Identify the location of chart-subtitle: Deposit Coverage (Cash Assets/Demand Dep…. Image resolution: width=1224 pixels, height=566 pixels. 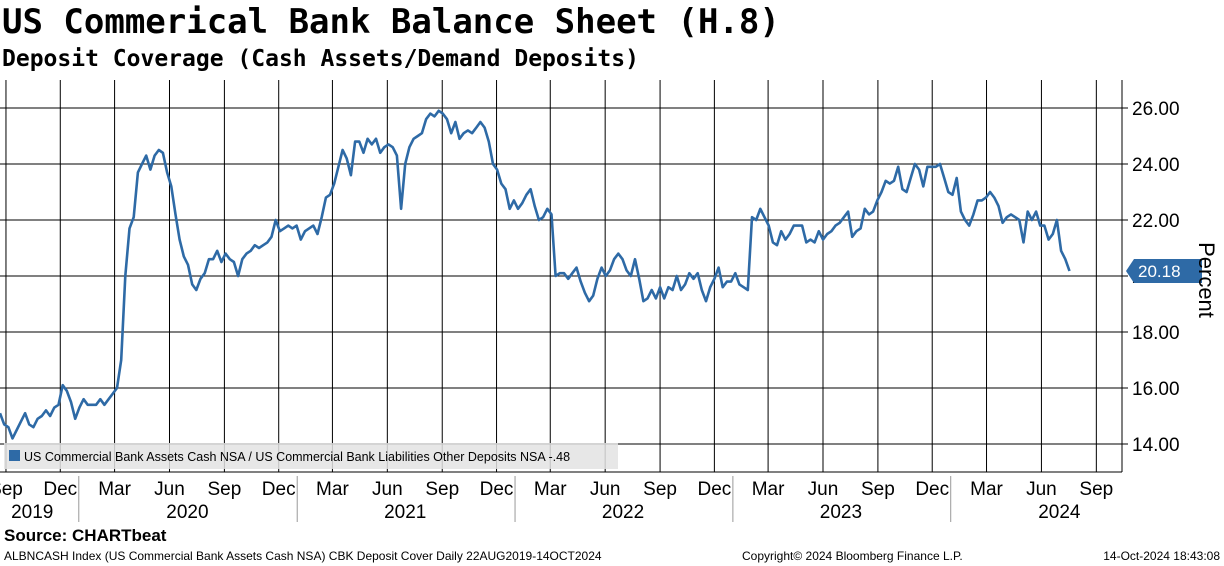
(320, 59).